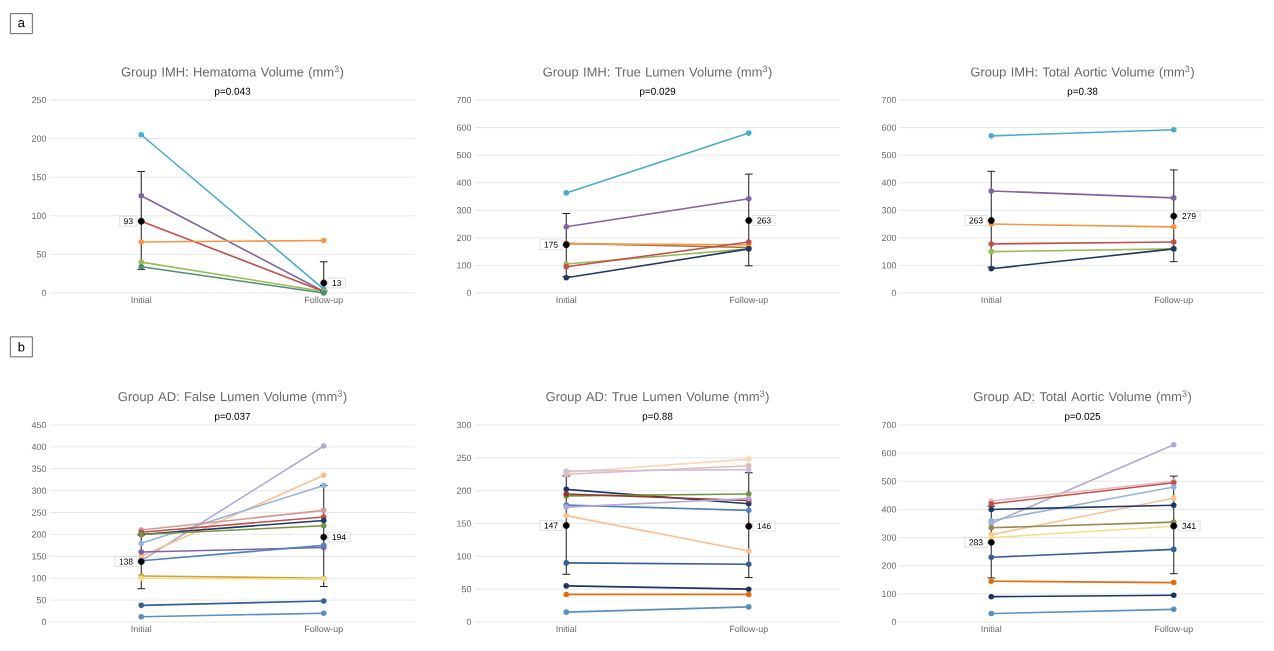 The width and height of the screenshot is (1274, 651). I want to click on text: b, so click(21, 347).